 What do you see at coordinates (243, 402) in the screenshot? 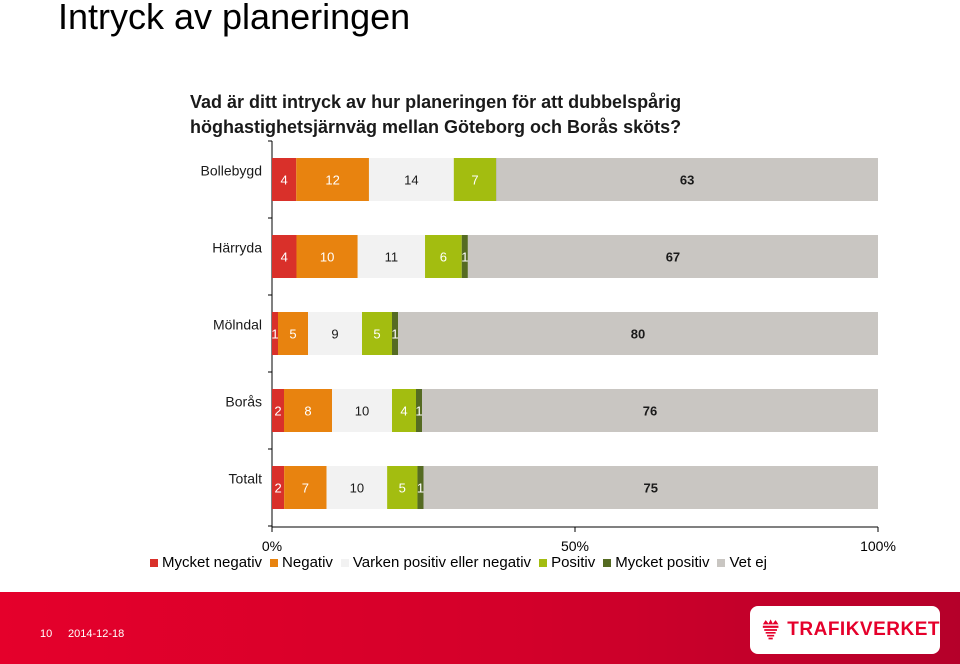
I see `category-label: Borås` at bounding box center [243, 402].